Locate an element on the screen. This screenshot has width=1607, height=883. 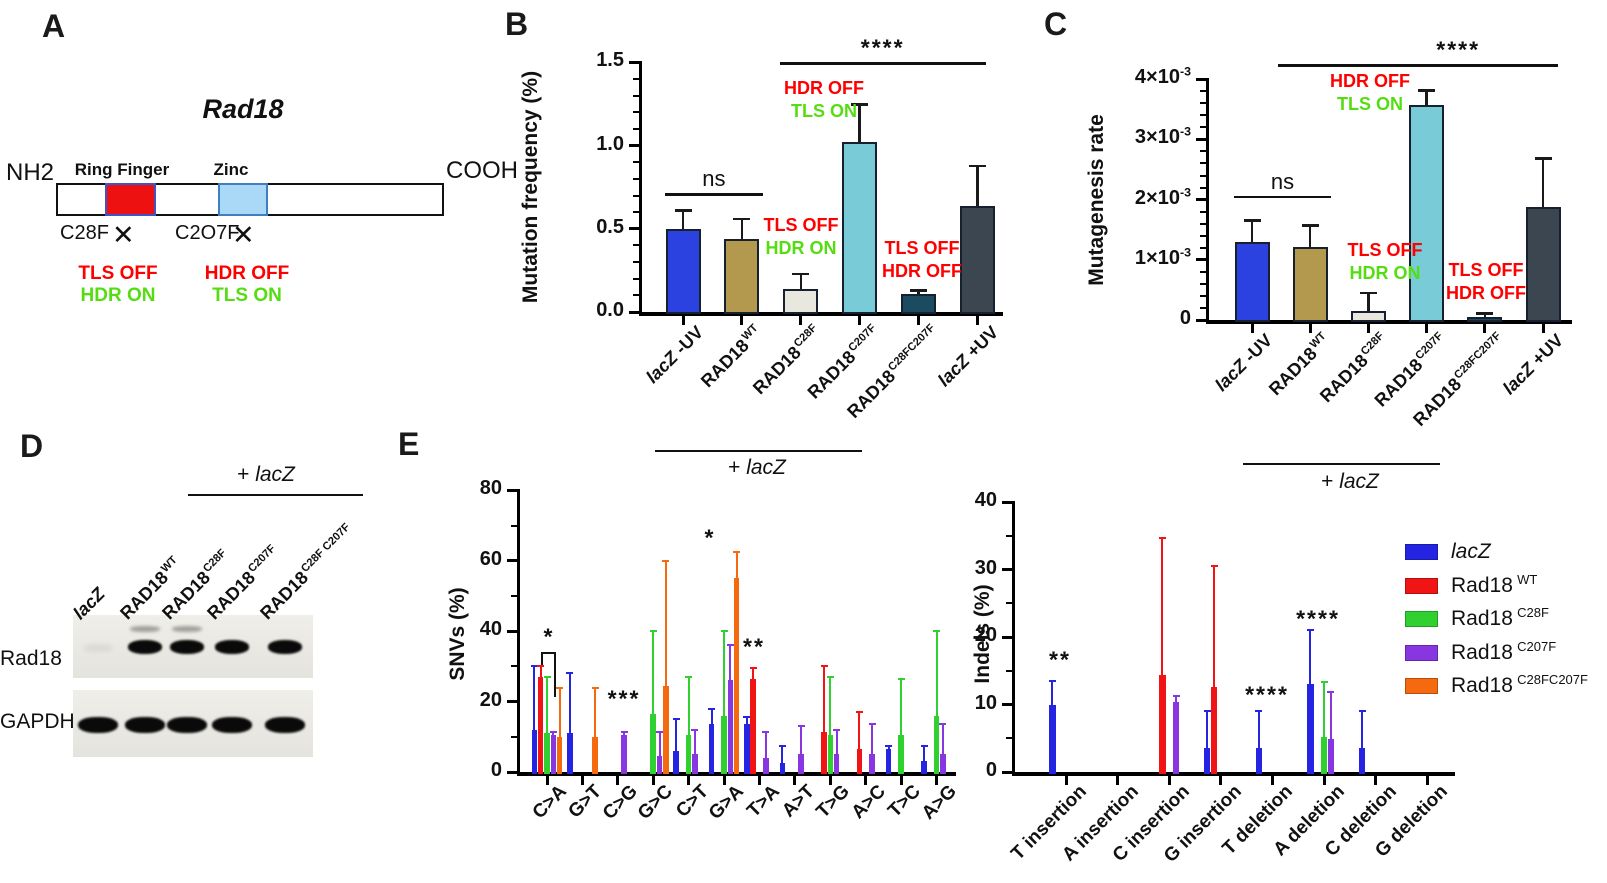
legend-swatch-lacZ is located at coordinates (1421, 552).